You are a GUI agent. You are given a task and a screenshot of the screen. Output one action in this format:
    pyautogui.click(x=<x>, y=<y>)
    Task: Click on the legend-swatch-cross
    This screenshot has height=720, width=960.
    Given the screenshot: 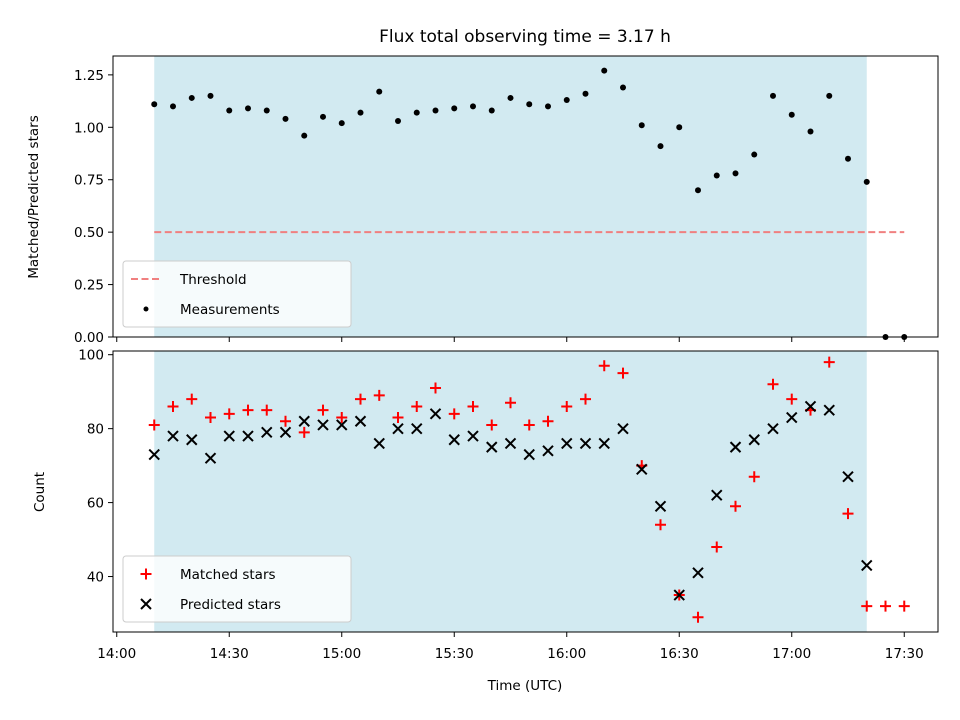 What is the action you would take?
    pyautogui.click(x=146, y=604)
    